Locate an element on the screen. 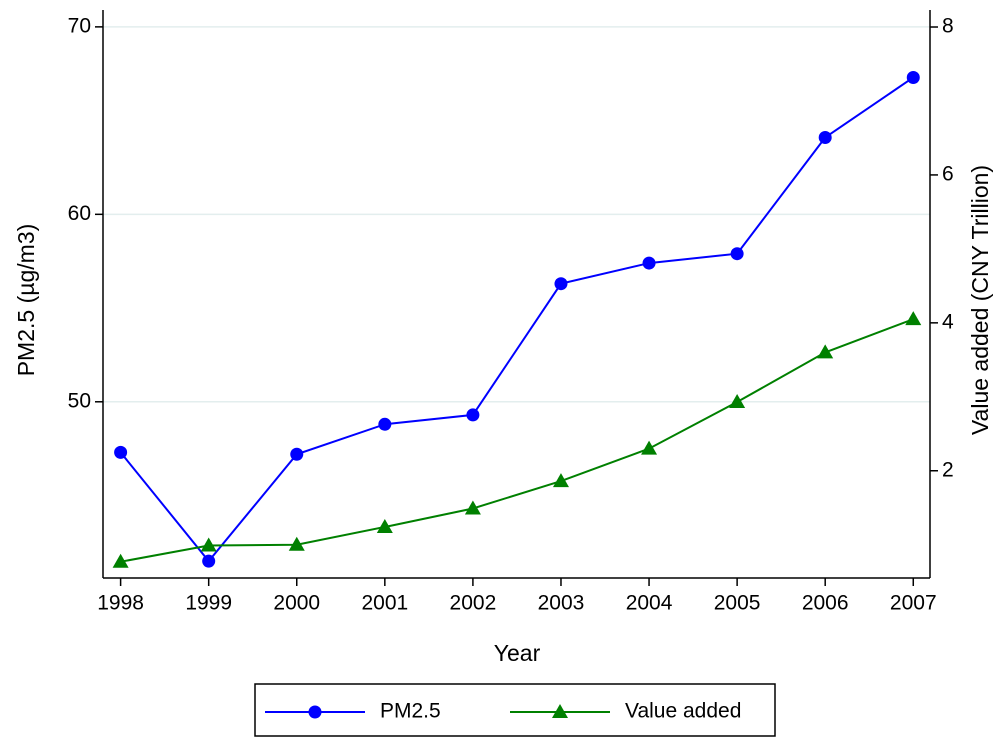 The height and width of the screenshot is (738, 1006). x-tick-label: 2000 is located at coordinates (296, 603).